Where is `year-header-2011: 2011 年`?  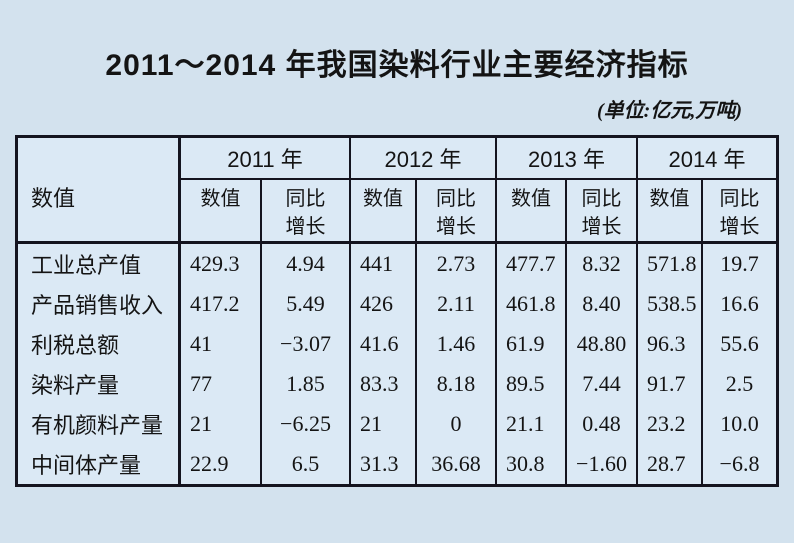
year-header-2011: 2011 年 is located at coordinates (263, 159).